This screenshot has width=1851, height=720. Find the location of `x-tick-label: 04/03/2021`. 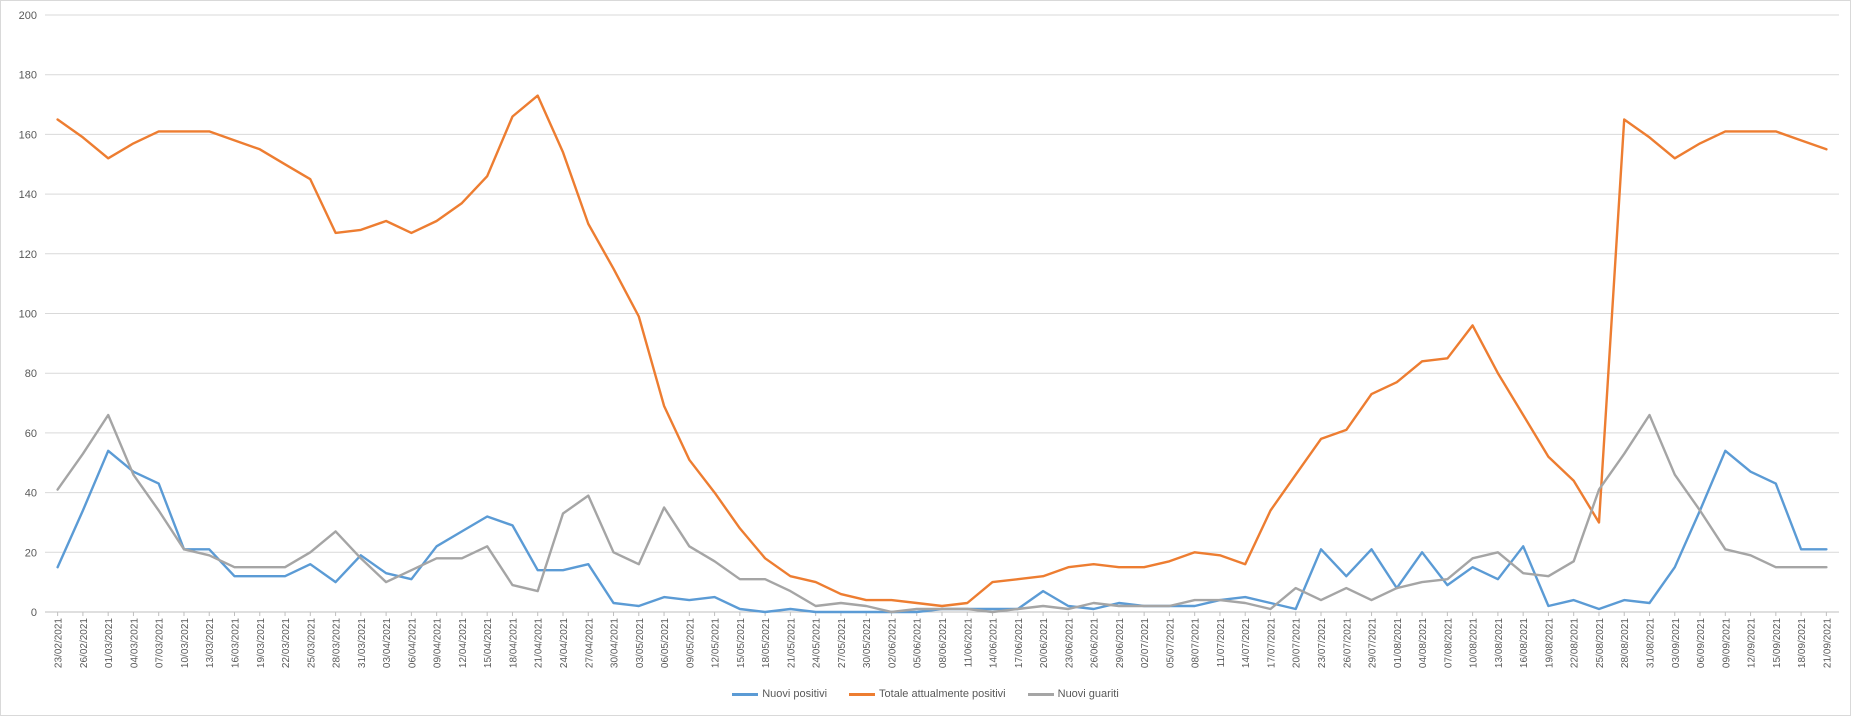

x-tick-label: 04/03/2021 is located at coordinates (134, 643).